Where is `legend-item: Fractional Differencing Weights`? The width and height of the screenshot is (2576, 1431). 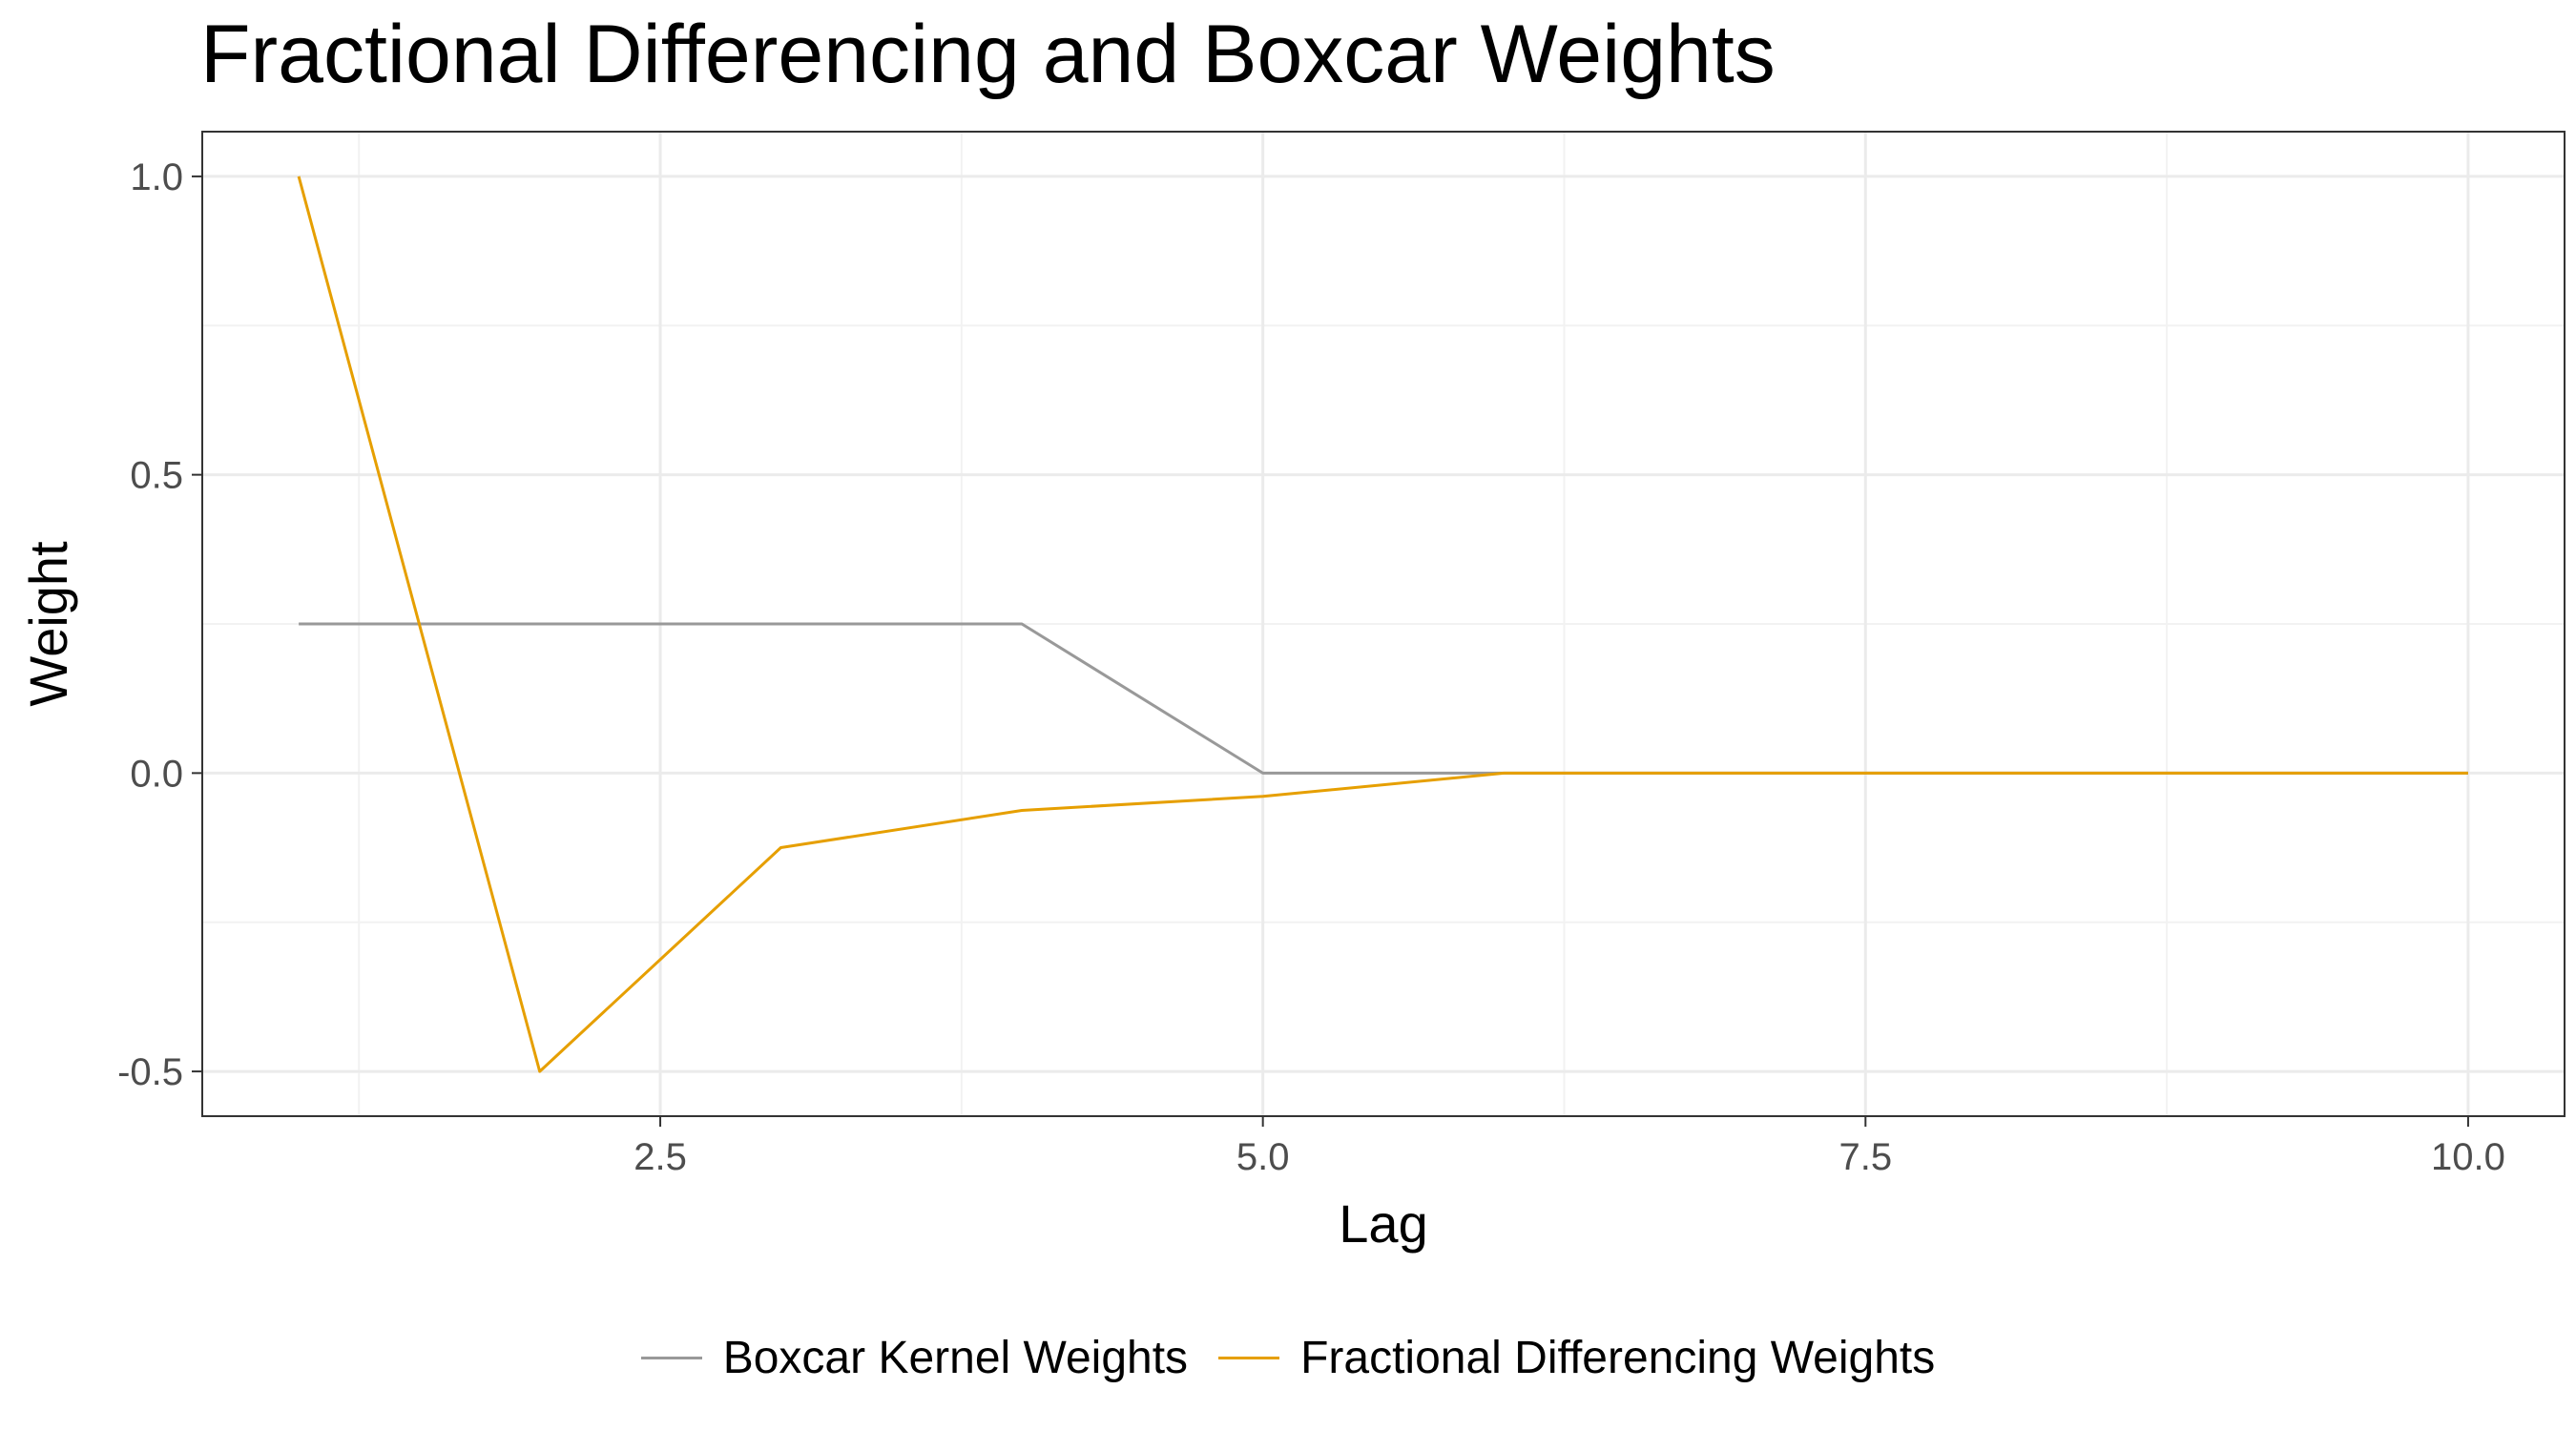
legend-item: Fractional Differencing Weights is located at coordinates (1576, 1358).